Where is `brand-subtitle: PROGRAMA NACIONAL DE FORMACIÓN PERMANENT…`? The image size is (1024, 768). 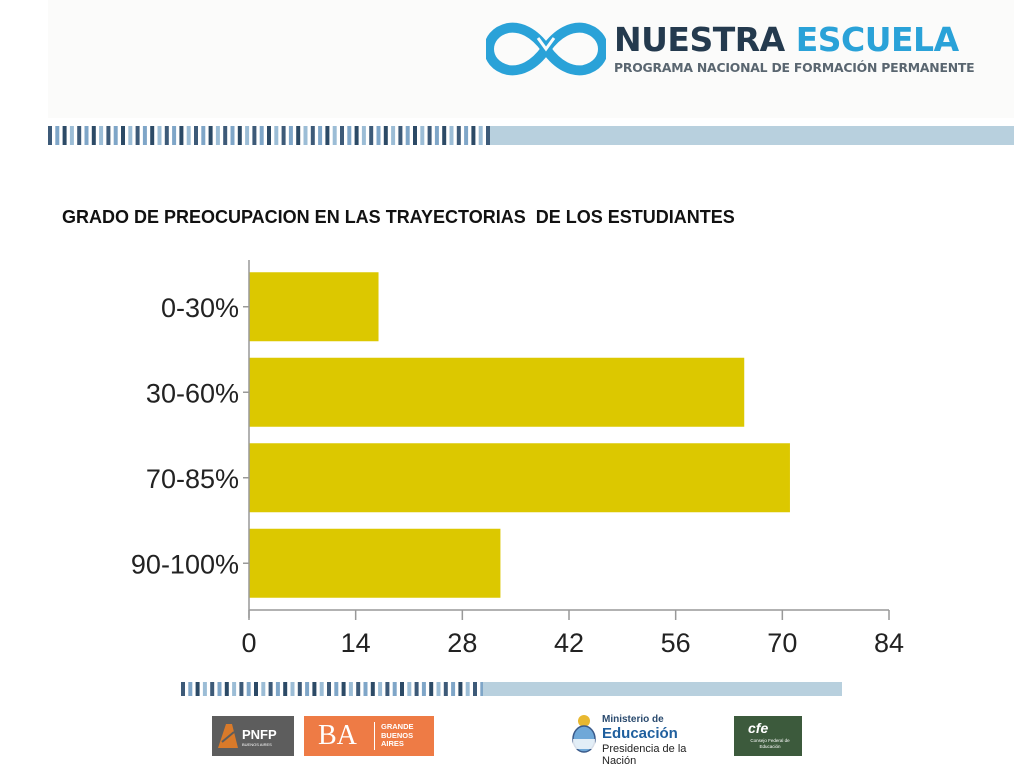 brand-subtitle: PROGRAMA NACIONAL DE FORMACIÓN PERMANENT… is located at coordinates (794, 67).